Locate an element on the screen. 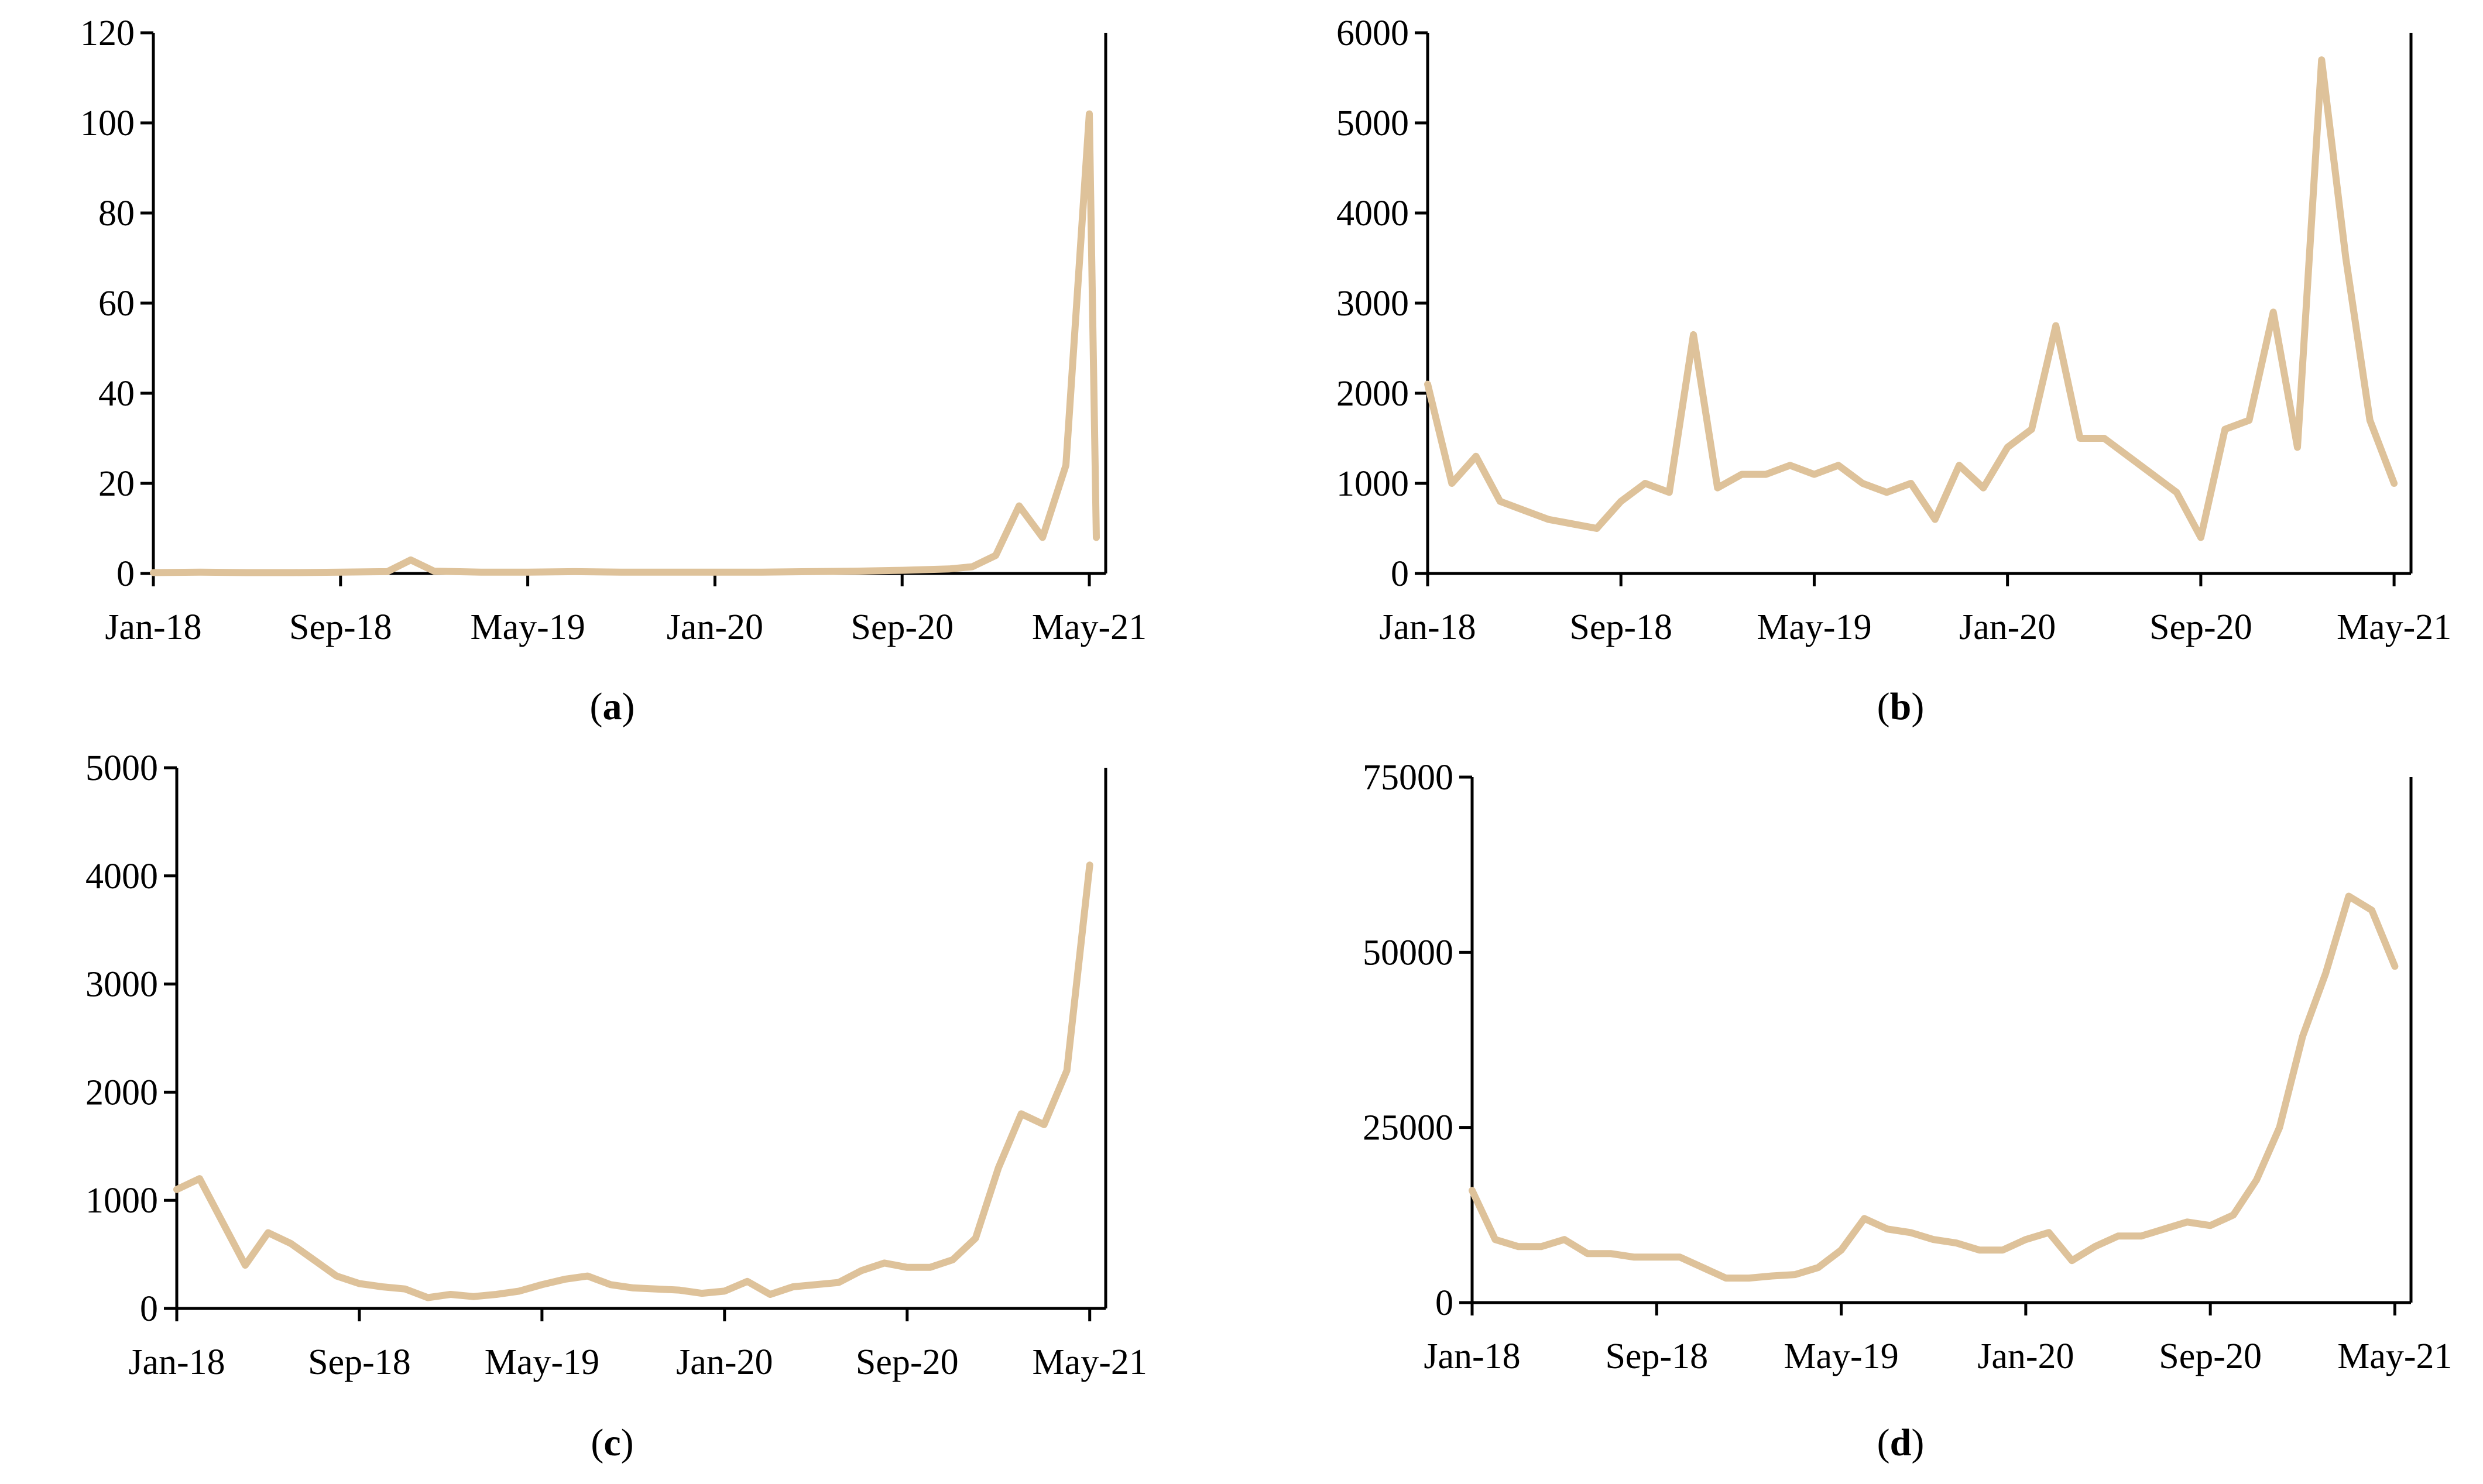  y-tick-label: 25000 is located at coordinates (1408, 1128).